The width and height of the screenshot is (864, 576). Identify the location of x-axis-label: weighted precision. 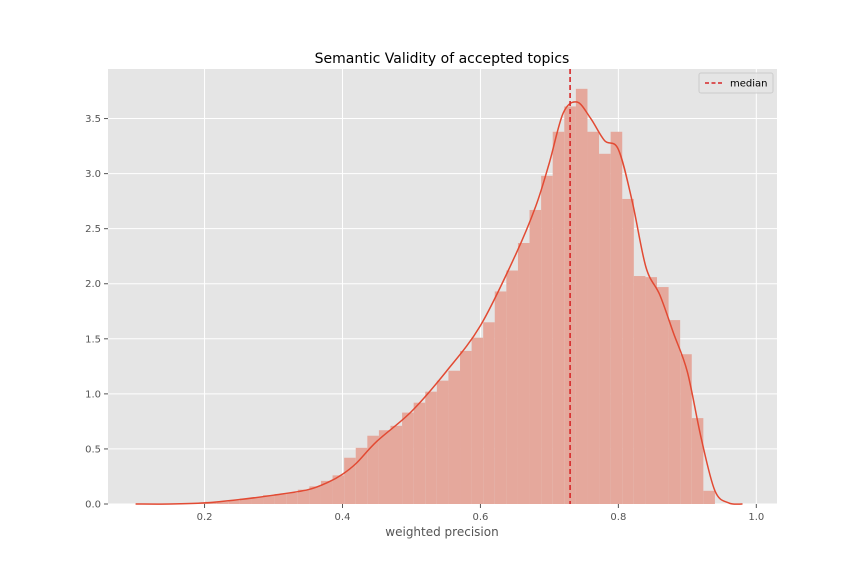
(441, 532).